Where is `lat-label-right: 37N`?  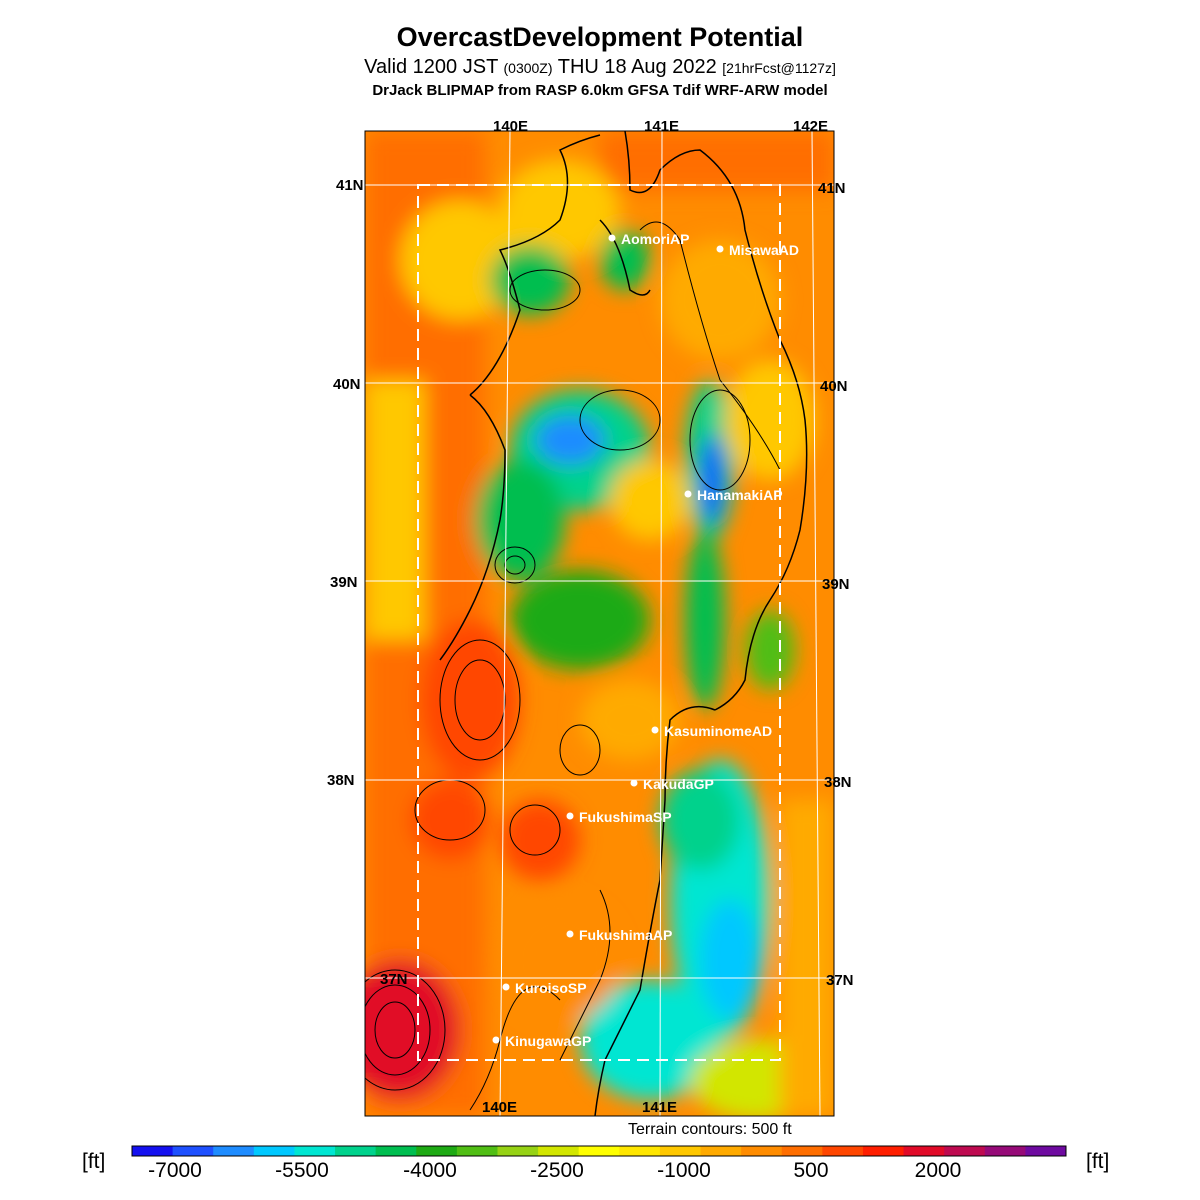 lat-label-right: 37N is located at coordinates (840, 980).